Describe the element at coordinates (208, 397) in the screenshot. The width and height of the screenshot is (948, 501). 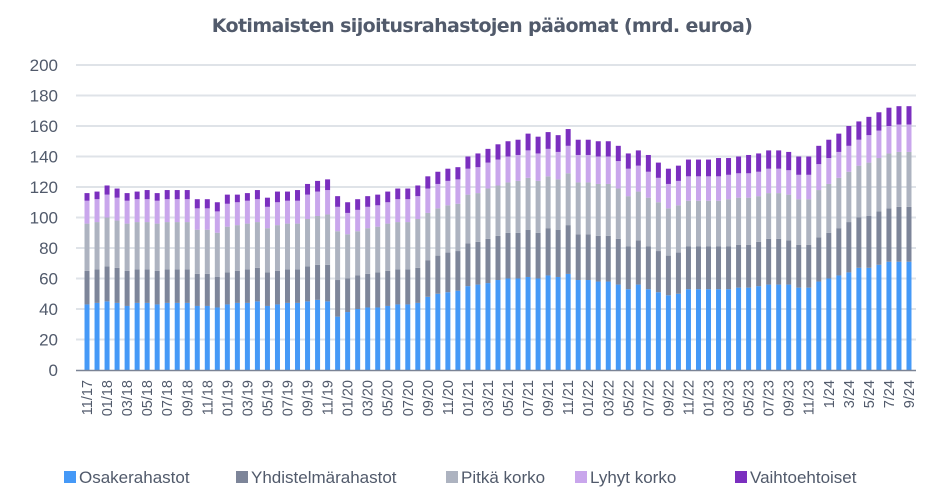
I see `x-tick-label: 11/18` at that location.